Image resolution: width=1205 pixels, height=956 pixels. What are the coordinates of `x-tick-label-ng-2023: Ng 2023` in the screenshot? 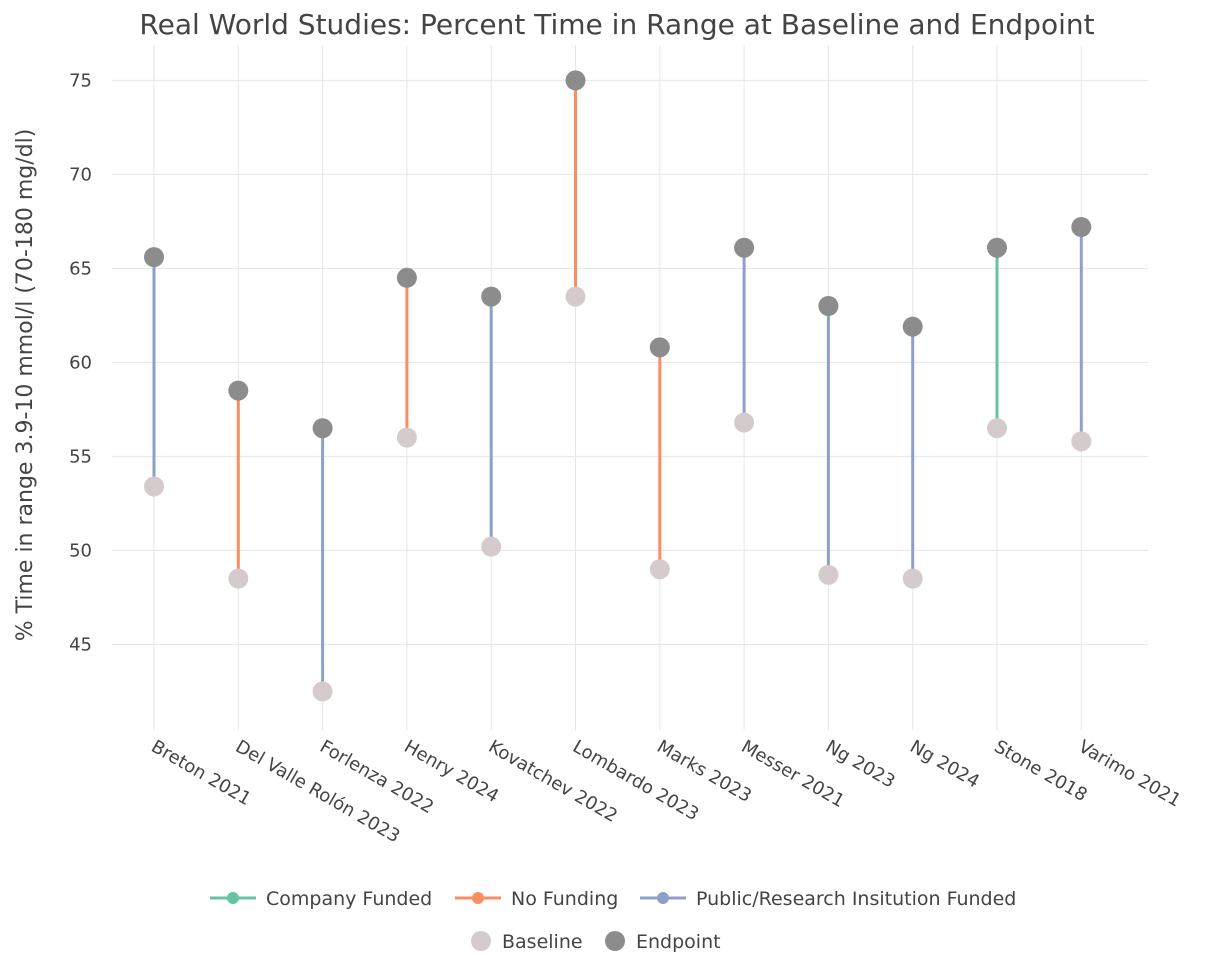 It's located at (860, 764).